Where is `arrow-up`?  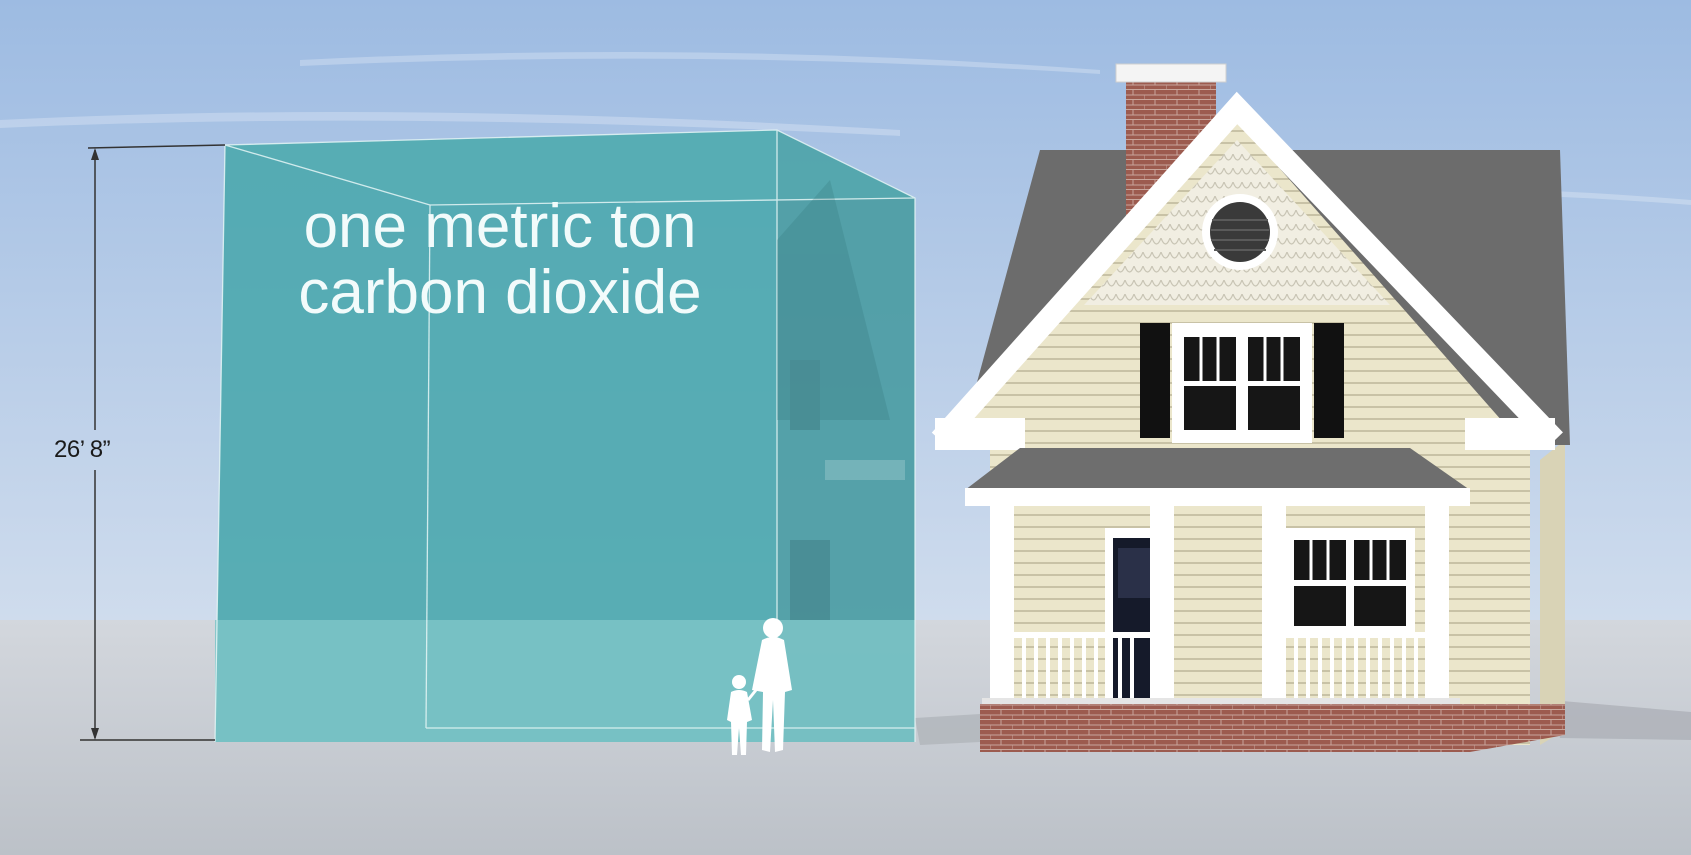 arrow-up is located at coordinates (95, 154).